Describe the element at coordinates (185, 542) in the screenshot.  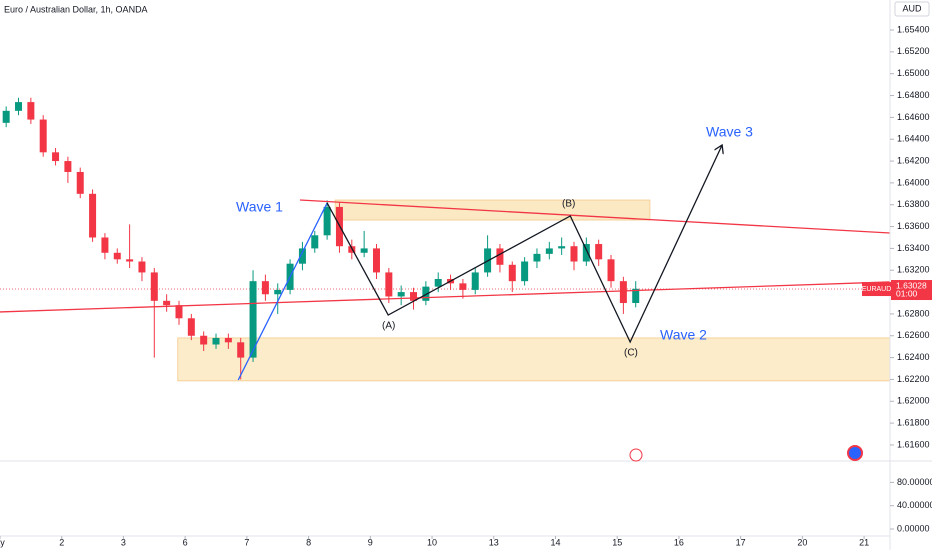
I see `x-tick-label: 6` at that location.